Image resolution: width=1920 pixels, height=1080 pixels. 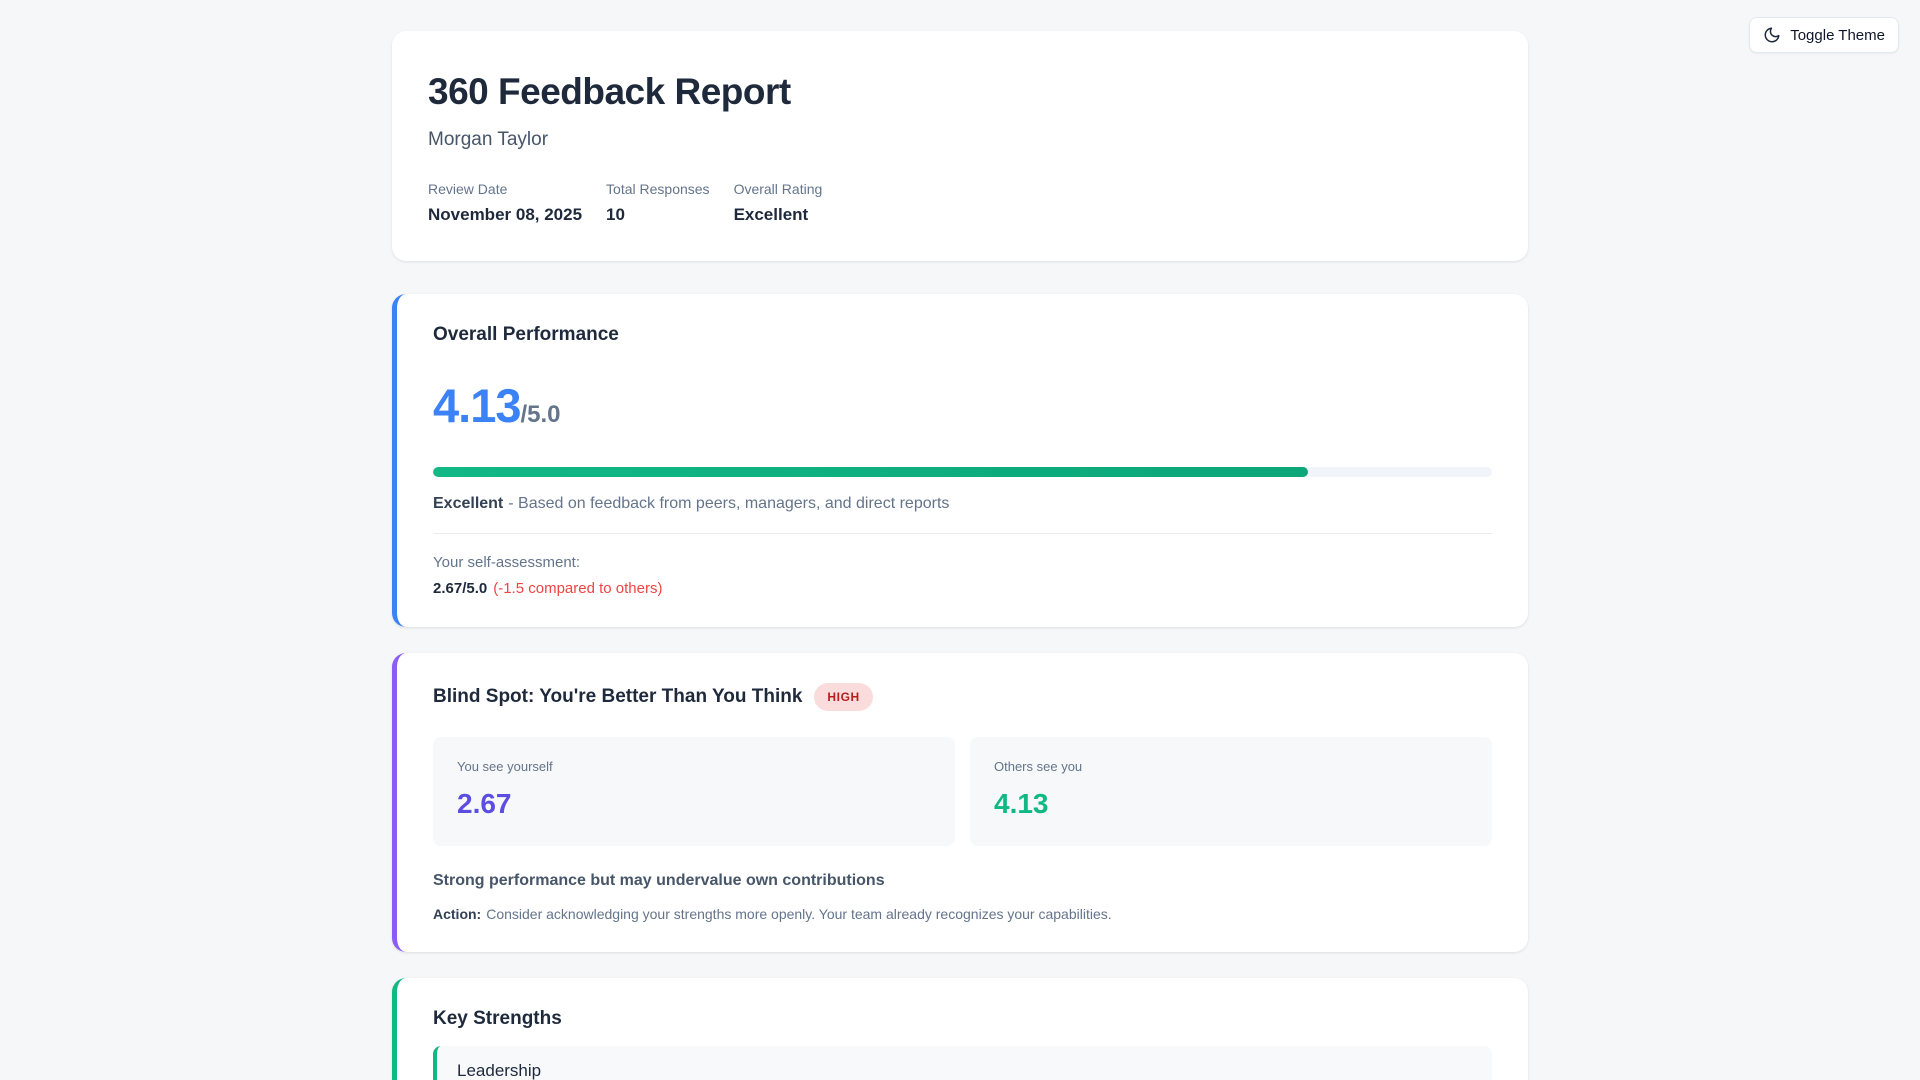 I want to click on meta-review-date: Review Date November 08, 2025, so click(x=505, y=203).